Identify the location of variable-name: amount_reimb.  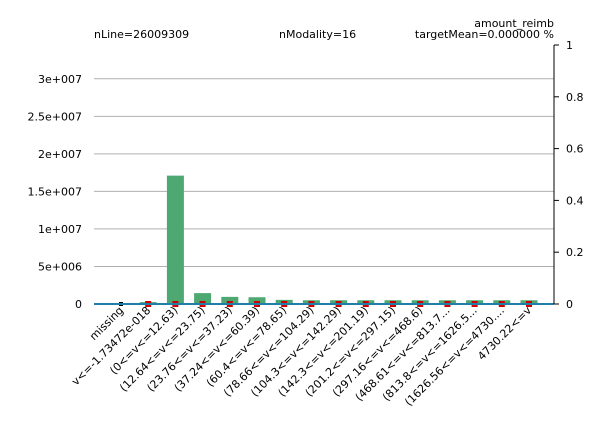
(514, 23).